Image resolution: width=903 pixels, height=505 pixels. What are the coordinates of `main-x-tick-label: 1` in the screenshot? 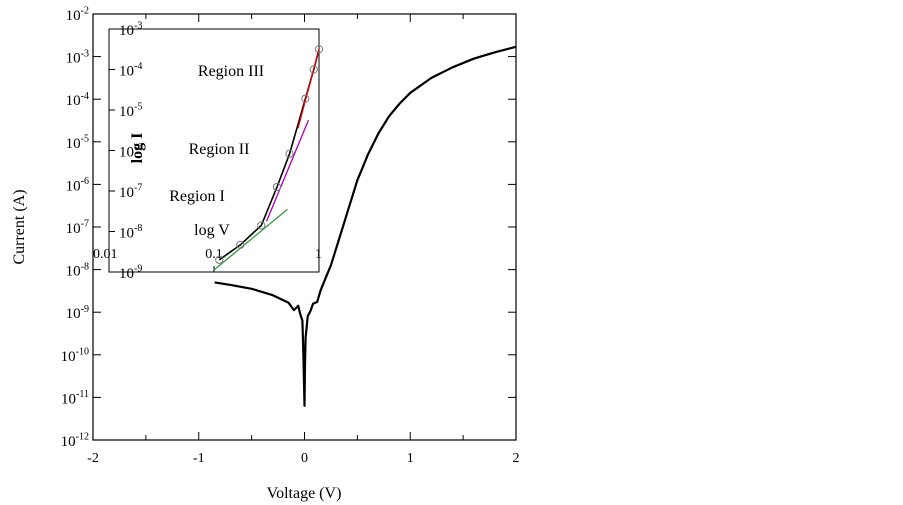 It's located at (410, 458).